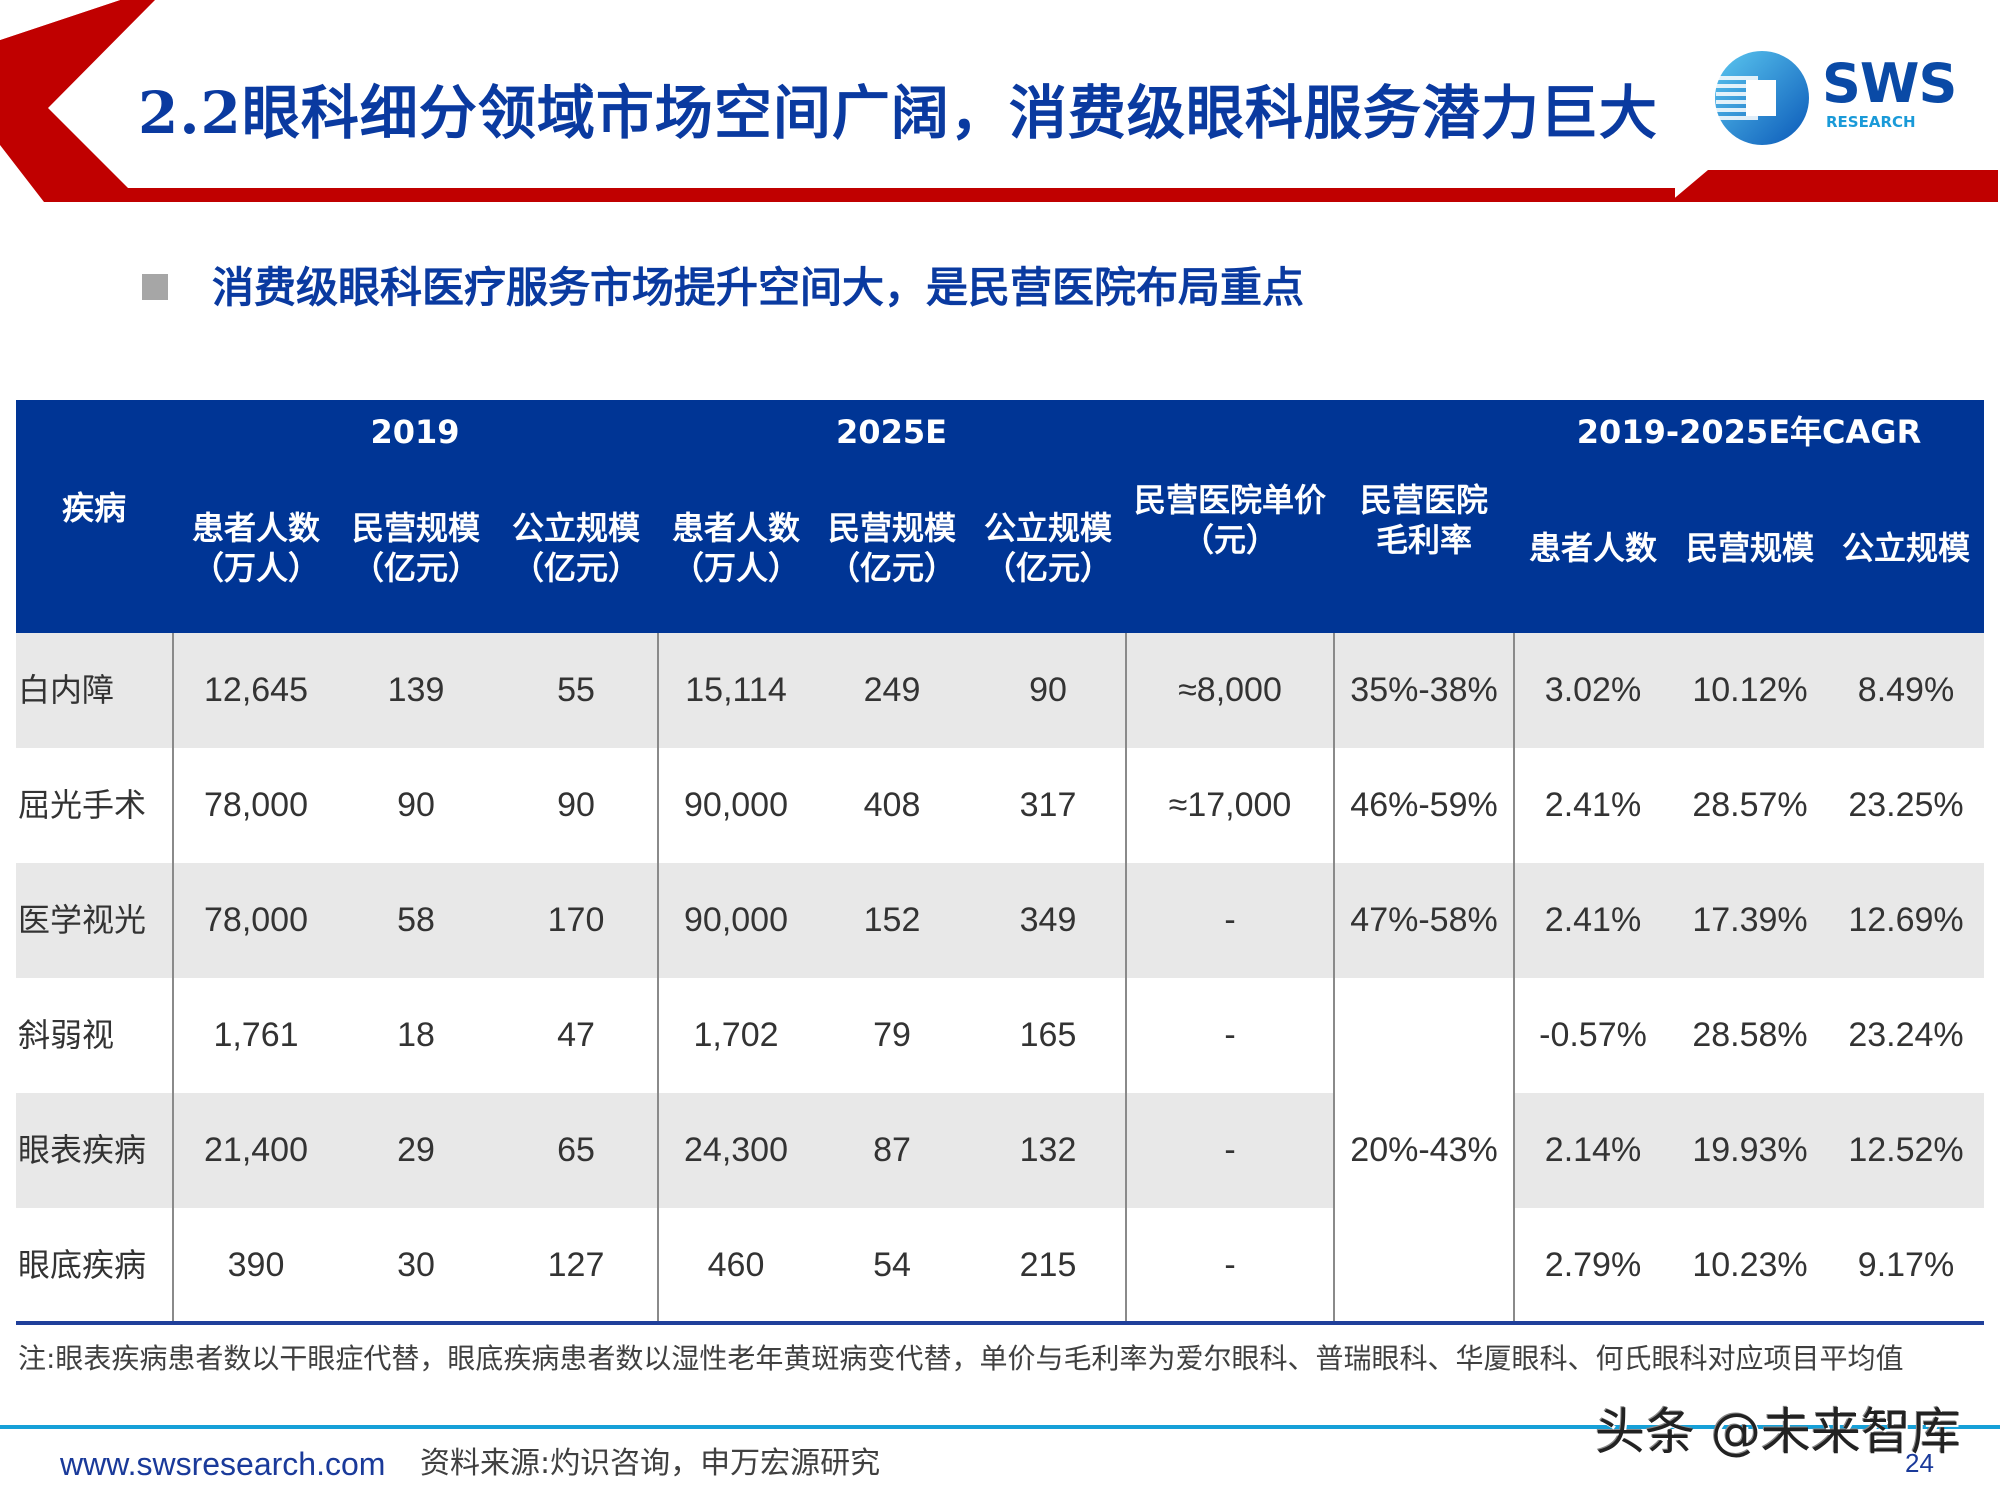 This screenshot has height=1500, width=2000. I want to click on table-bottom-border, so click(1000, 1323).